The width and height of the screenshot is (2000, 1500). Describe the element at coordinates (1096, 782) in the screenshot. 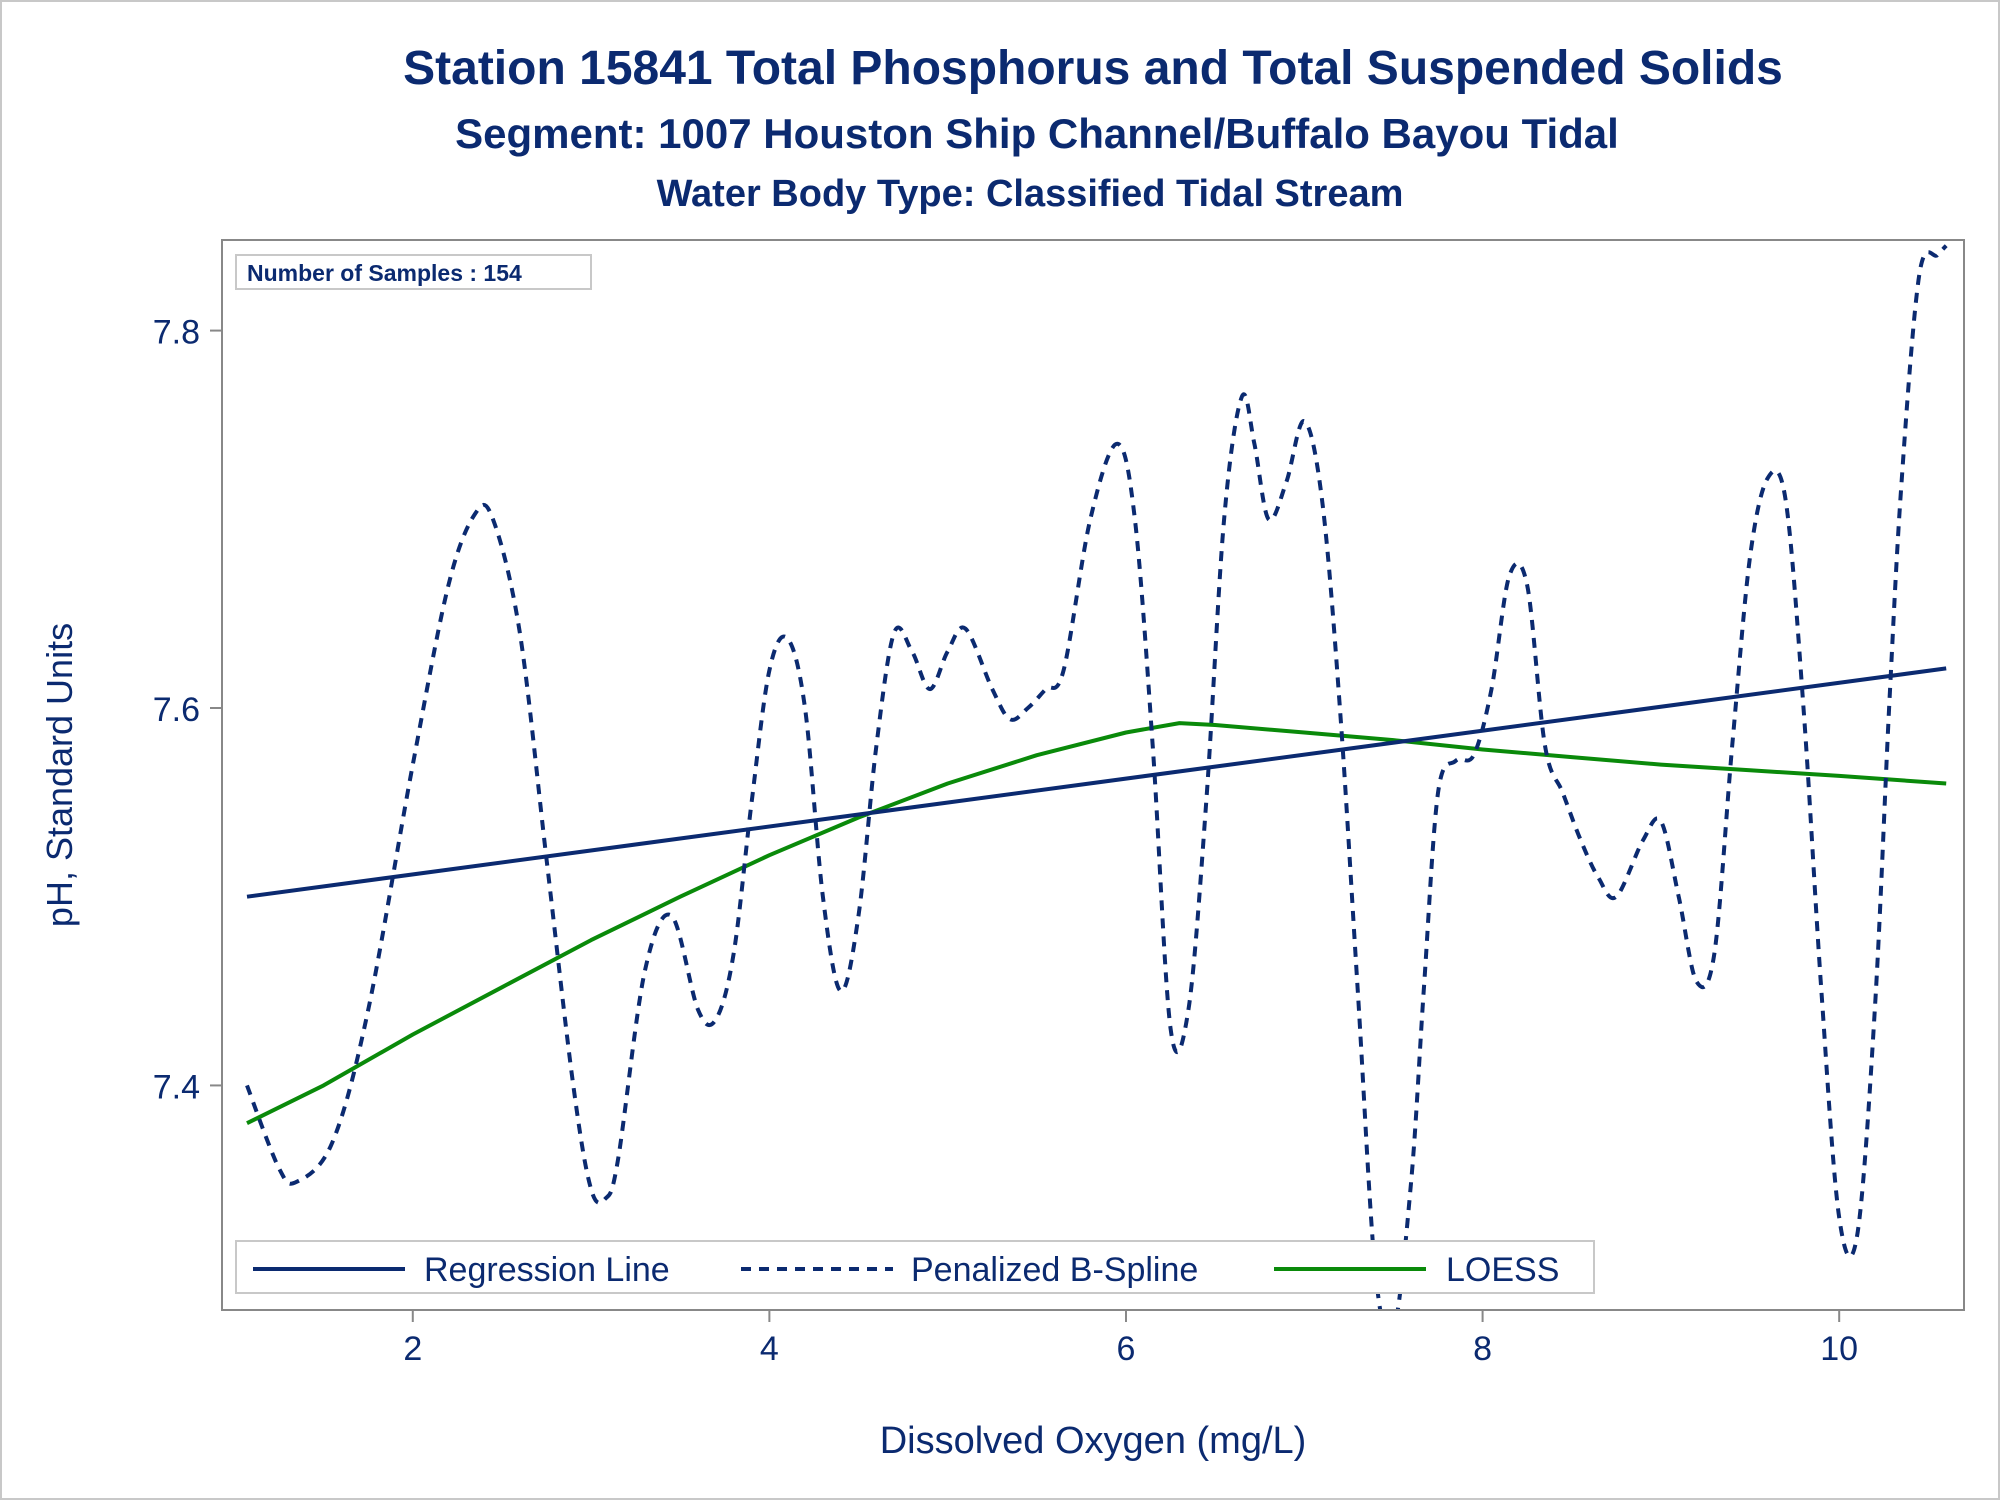

I see `series-line-regression` at that location.